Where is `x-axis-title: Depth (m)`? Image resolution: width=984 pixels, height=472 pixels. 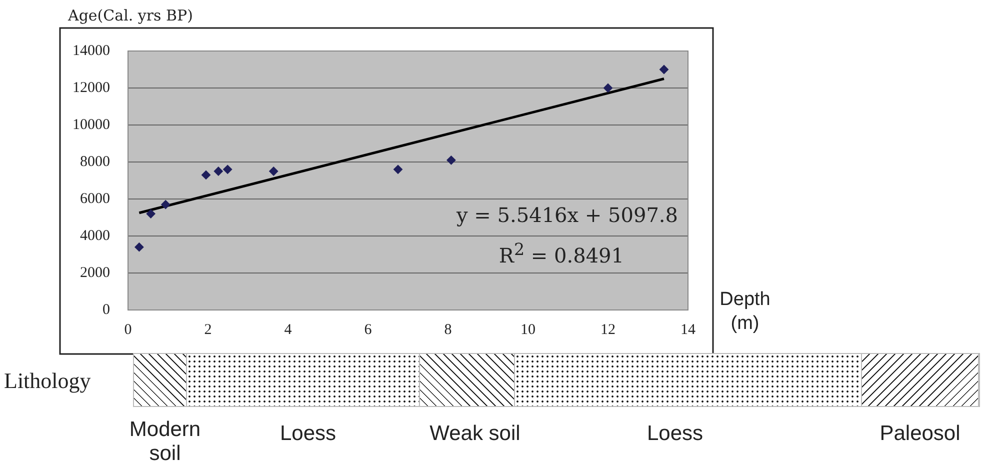 x-axis-title: Depth (m) is located at coordinates (745, 311).